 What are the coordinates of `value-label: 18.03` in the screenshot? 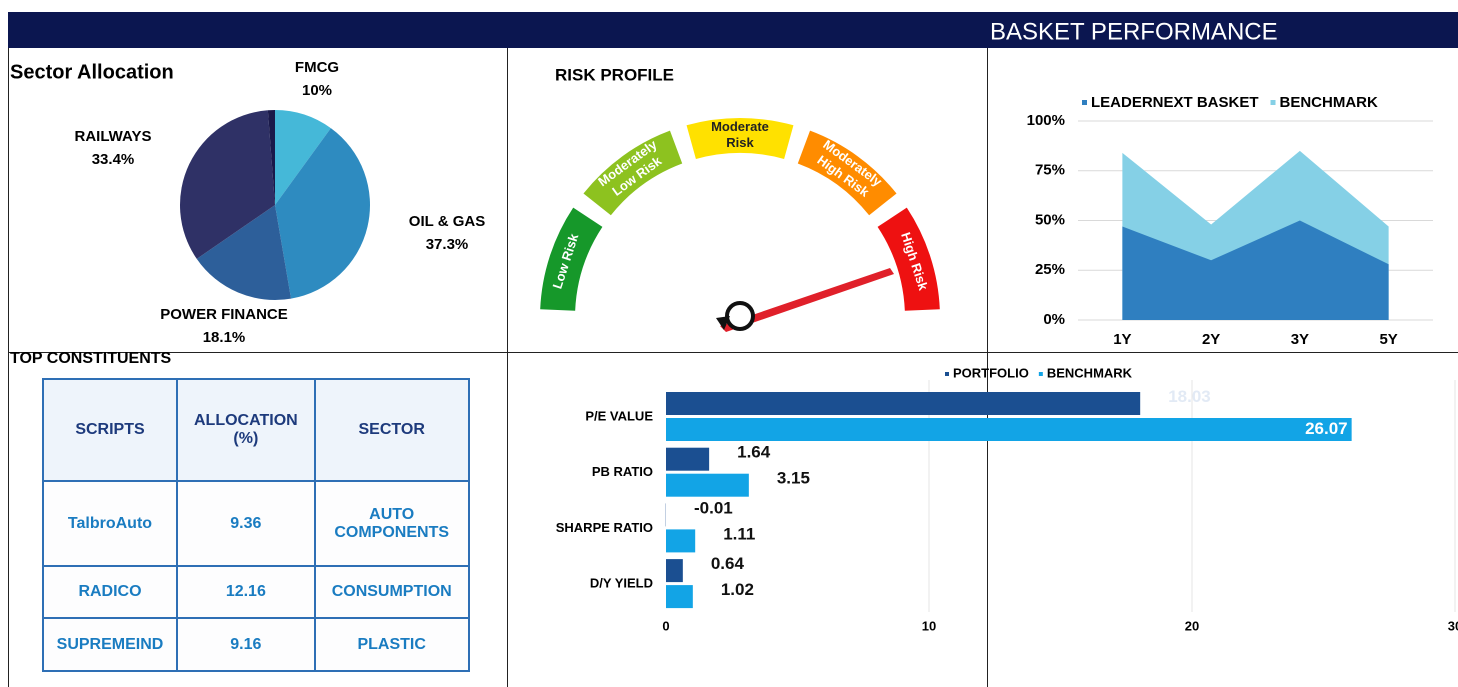 It's located at (1189, 396).